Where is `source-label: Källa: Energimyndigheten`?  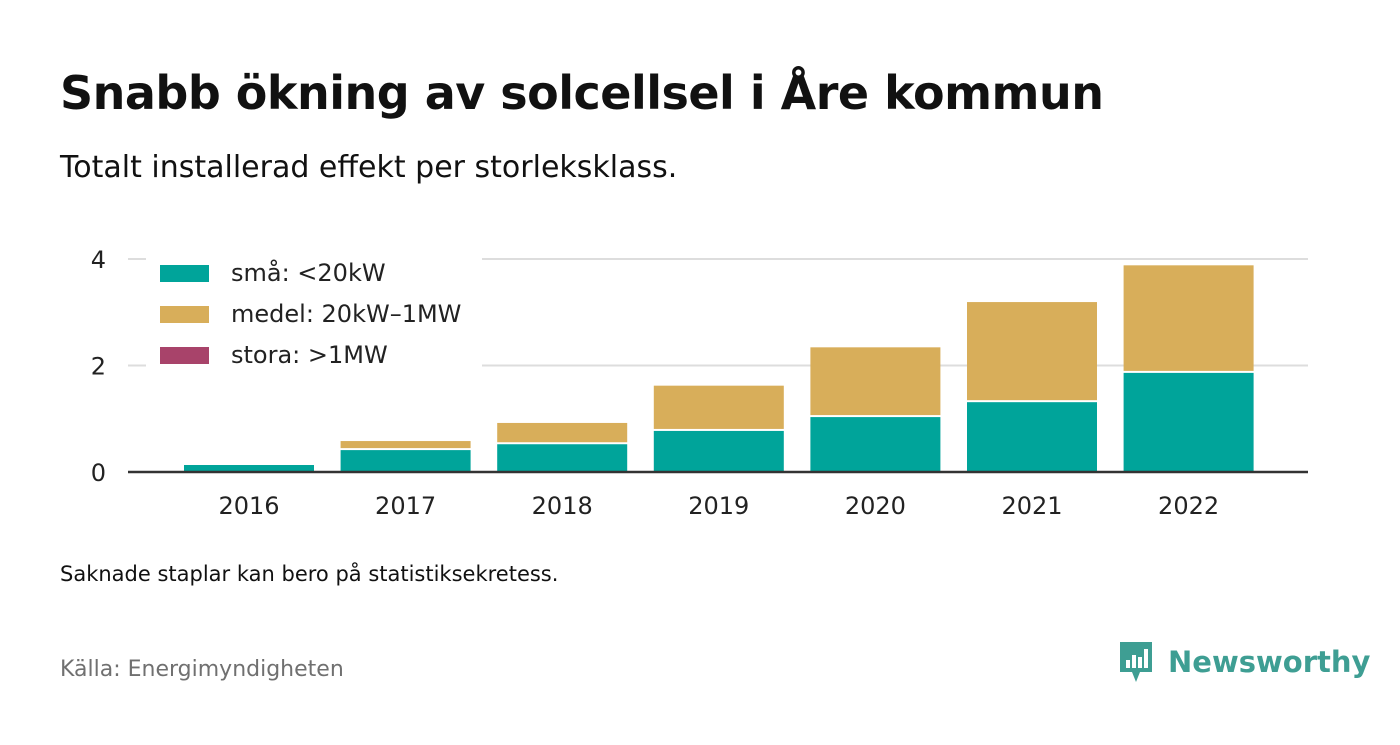
source-label: Källa: Energimyndigheten is located at coordinates (202, 669).